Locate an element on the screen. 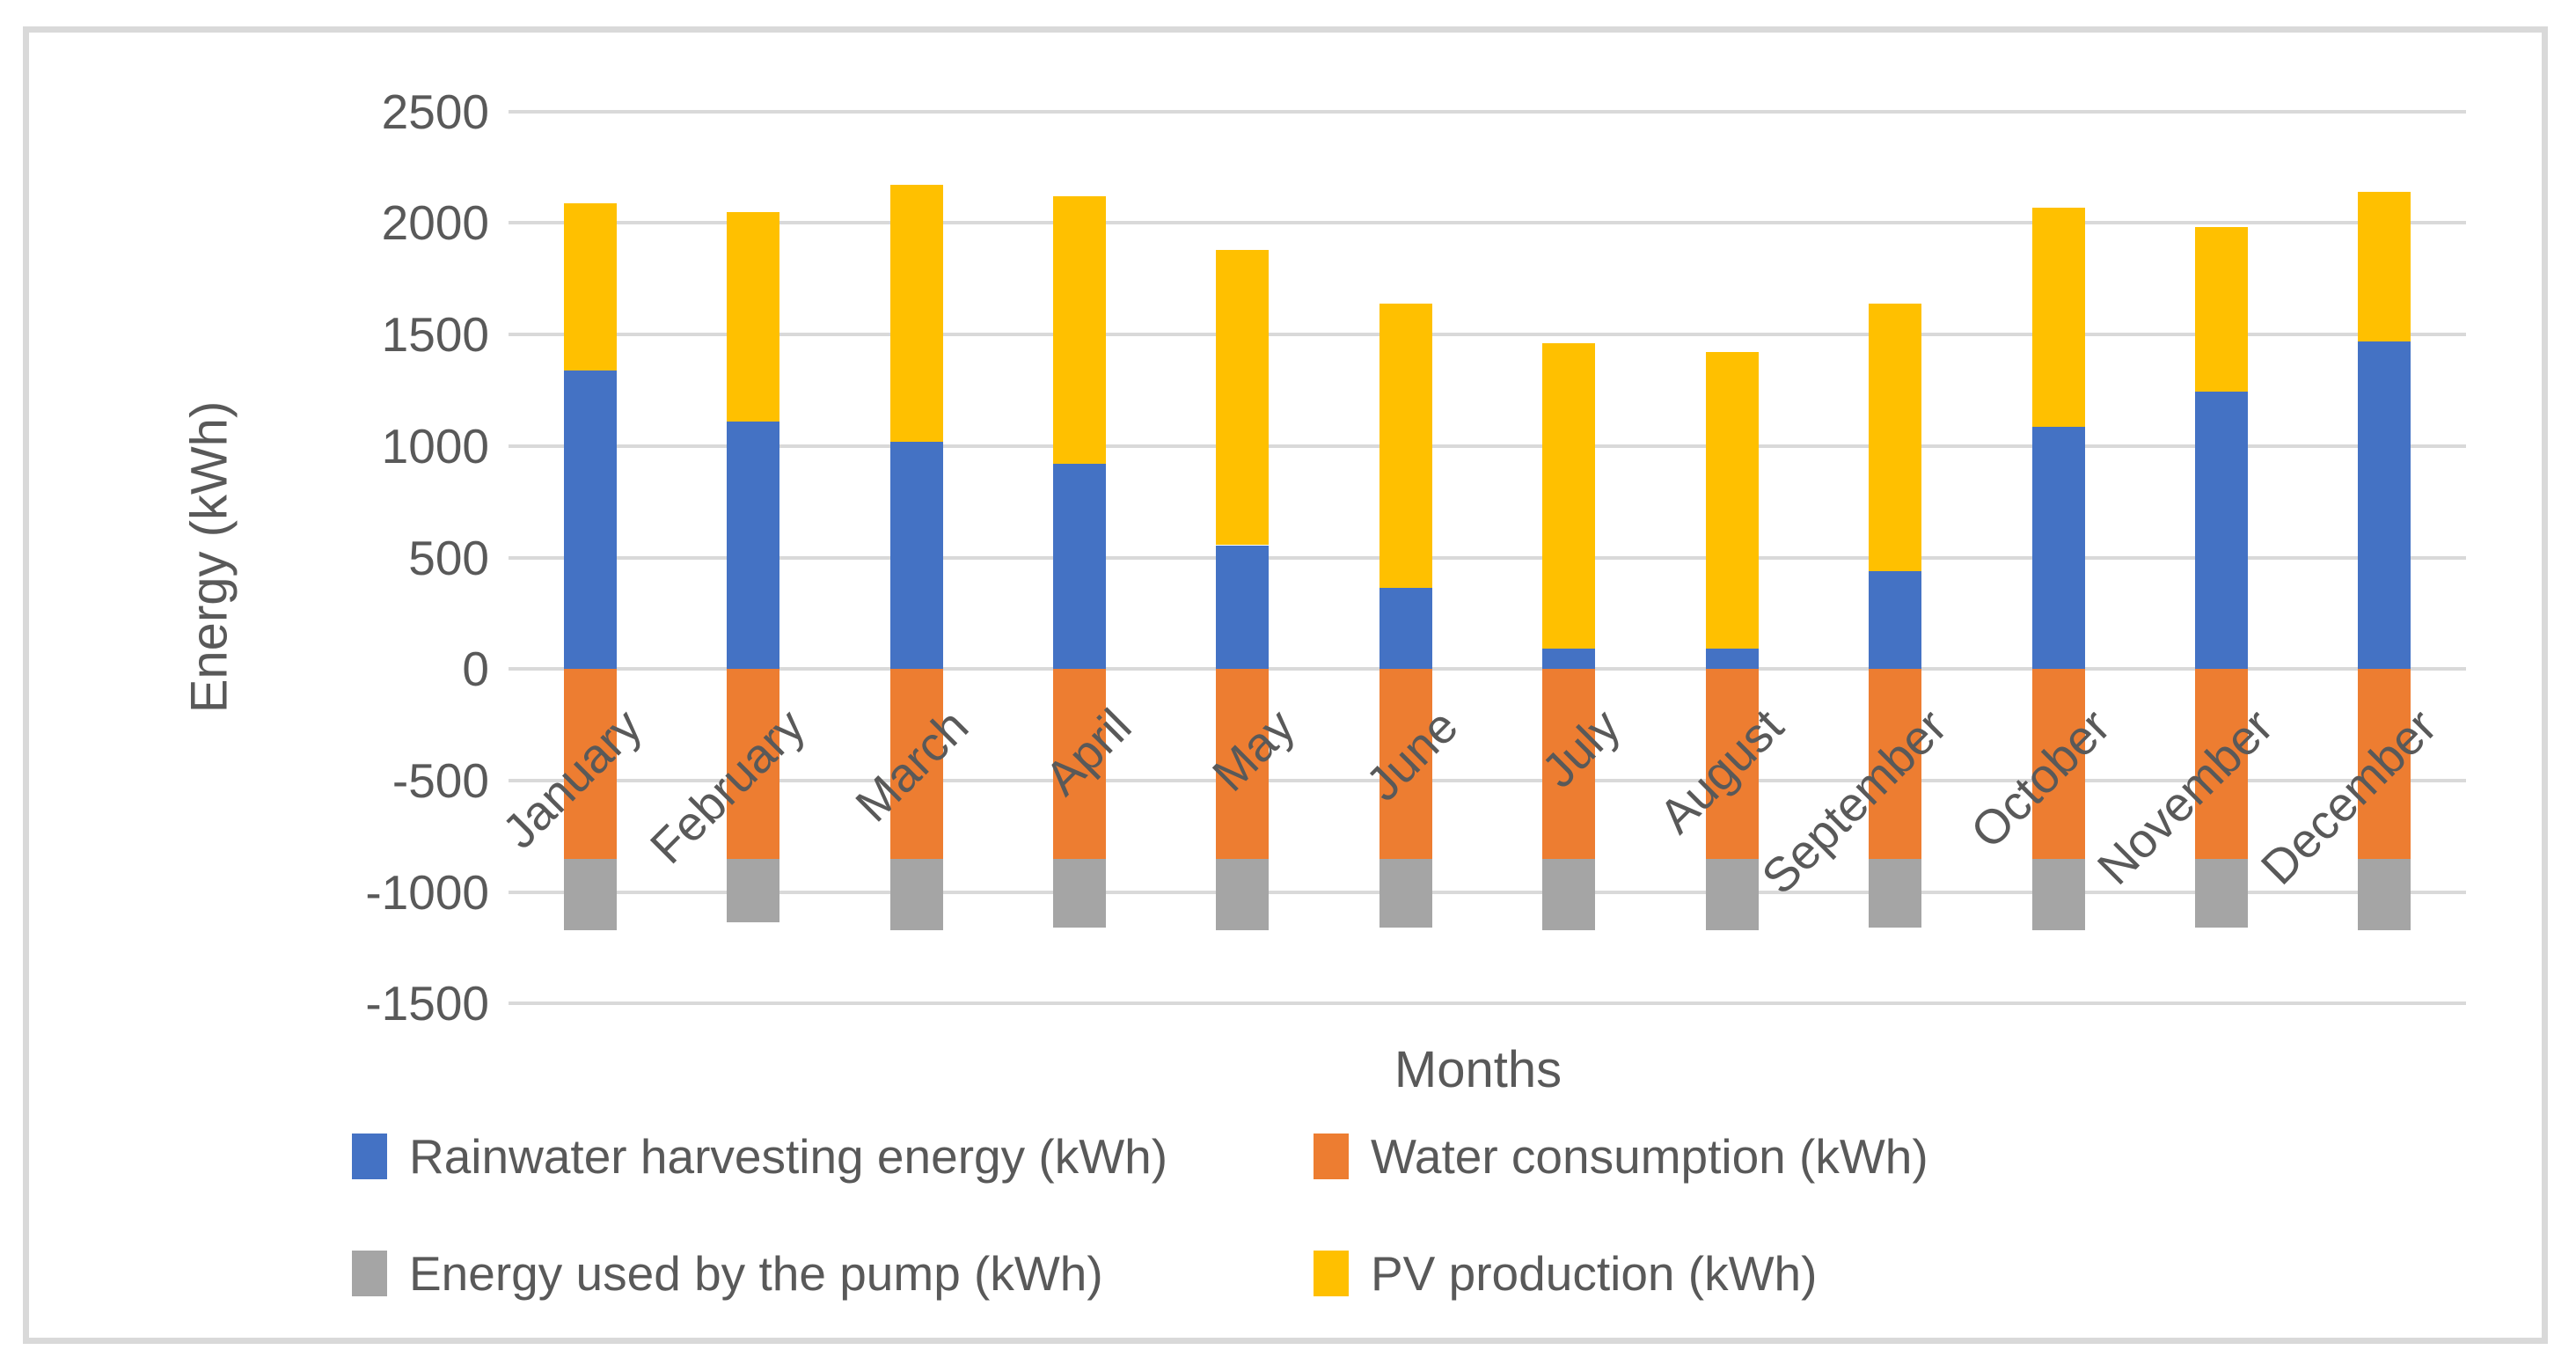  y-tick-label: 2000 is located at coordinates (435, 223).